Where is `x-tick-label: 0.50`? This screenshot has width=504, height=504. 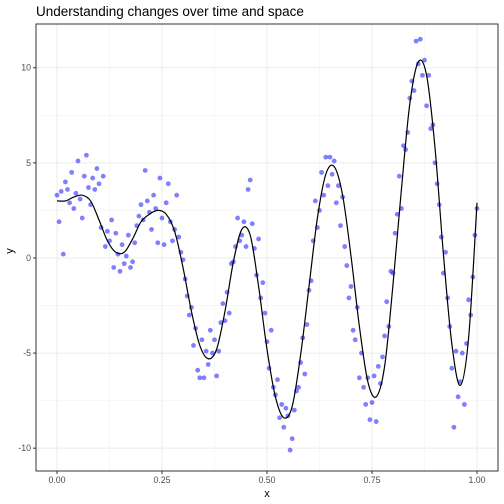
x-tick-label: 0.50 is located at coordinates (266, 480).